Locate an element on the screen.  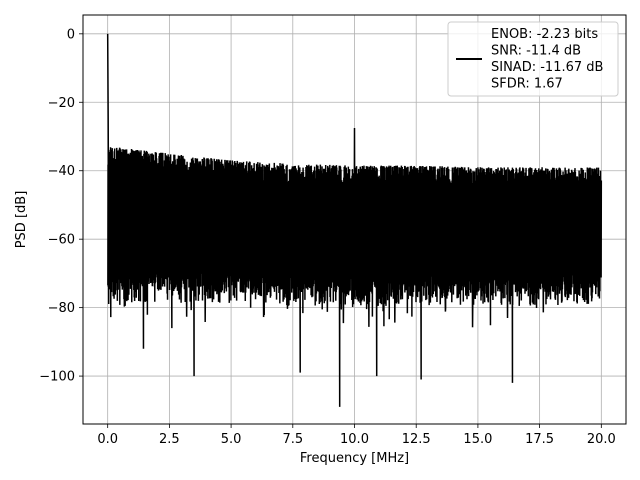
legend-entry-enob: ENOB: -2.23 bits is located at coordinates (544, 34).